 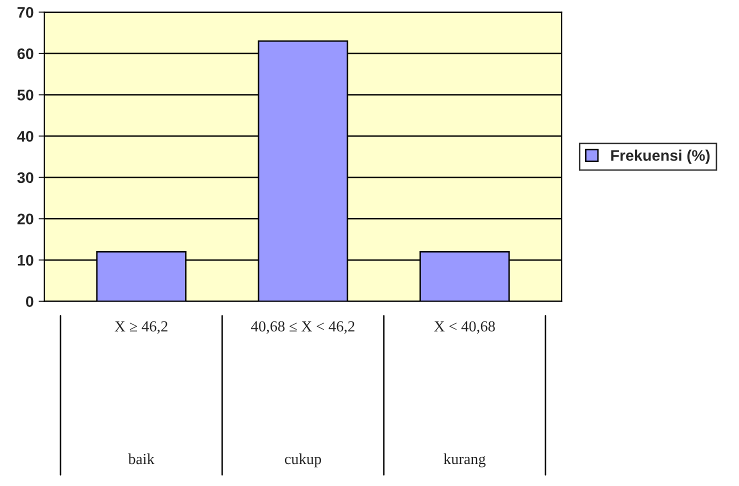 What do you see at coordinates (25, 219) in the screenshot?
I see `y-tick-label: 20` at bounding box center [25, 219].